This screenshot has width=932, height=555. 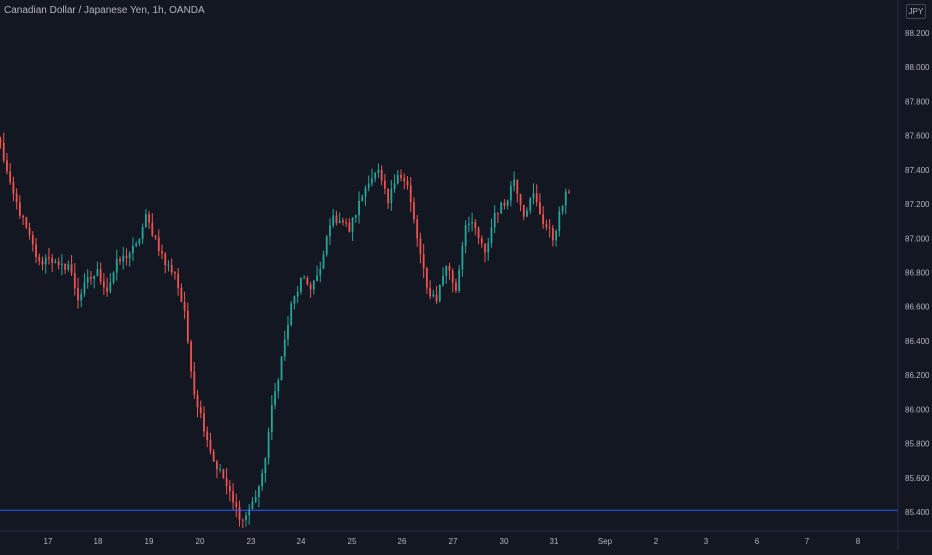 I want to click on x-tick-label: 8, so click(x=858, y=541).